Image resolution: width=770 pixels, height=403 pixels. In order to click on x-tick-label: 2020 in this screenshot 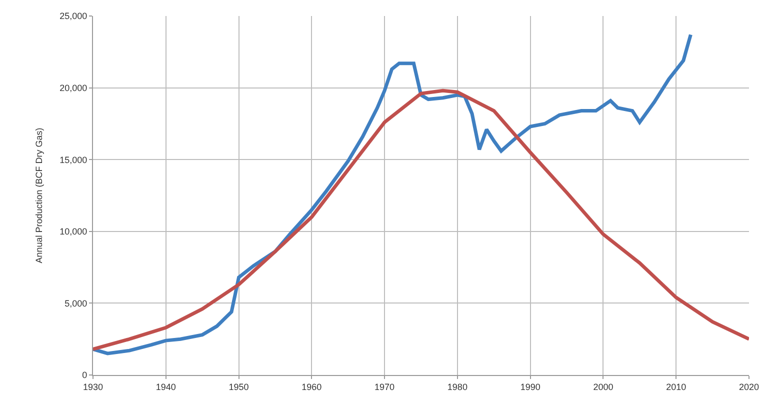, I will do `click(749, 387)`.